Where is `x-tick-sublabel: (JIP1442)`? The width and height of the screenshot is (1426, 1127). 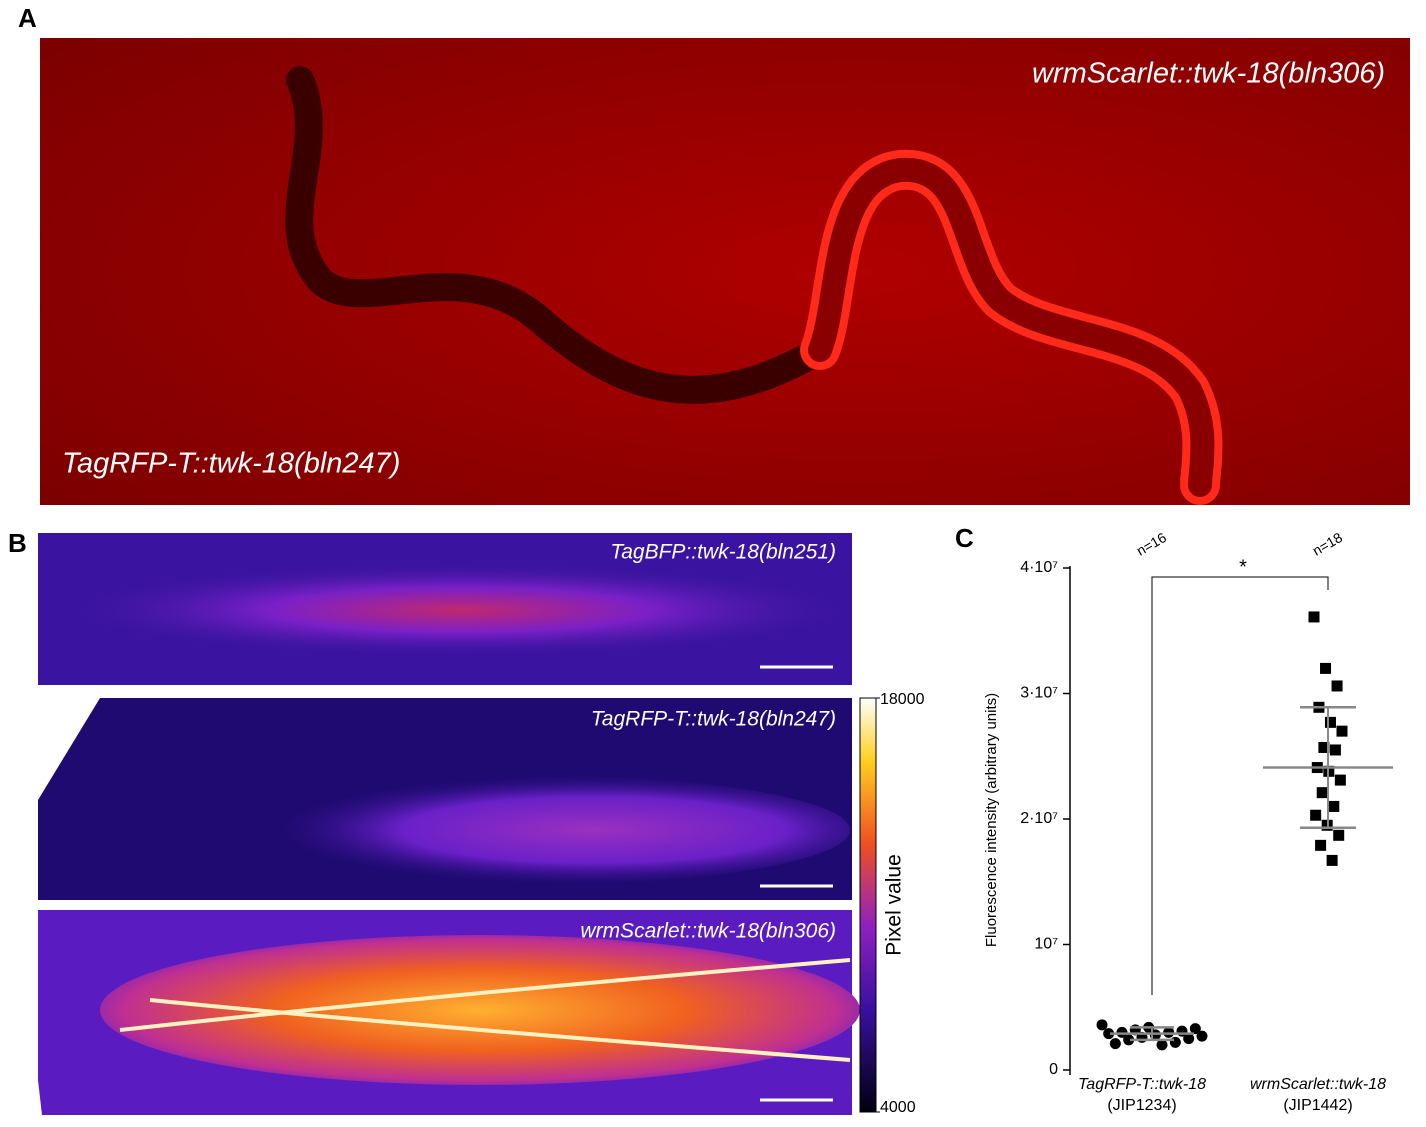 x-tick-sublabel: (JIP1442) is located at coordinates (1317, 1105).